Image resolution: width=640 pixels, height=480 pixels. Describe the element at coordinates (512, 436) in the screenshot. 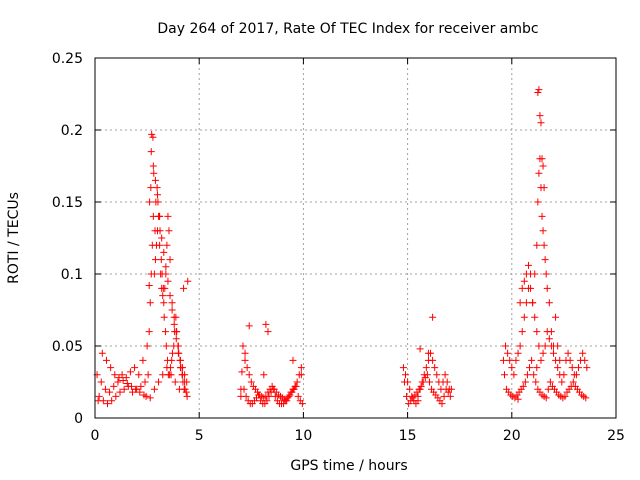

I see `x-tick-label: 20` at that location.